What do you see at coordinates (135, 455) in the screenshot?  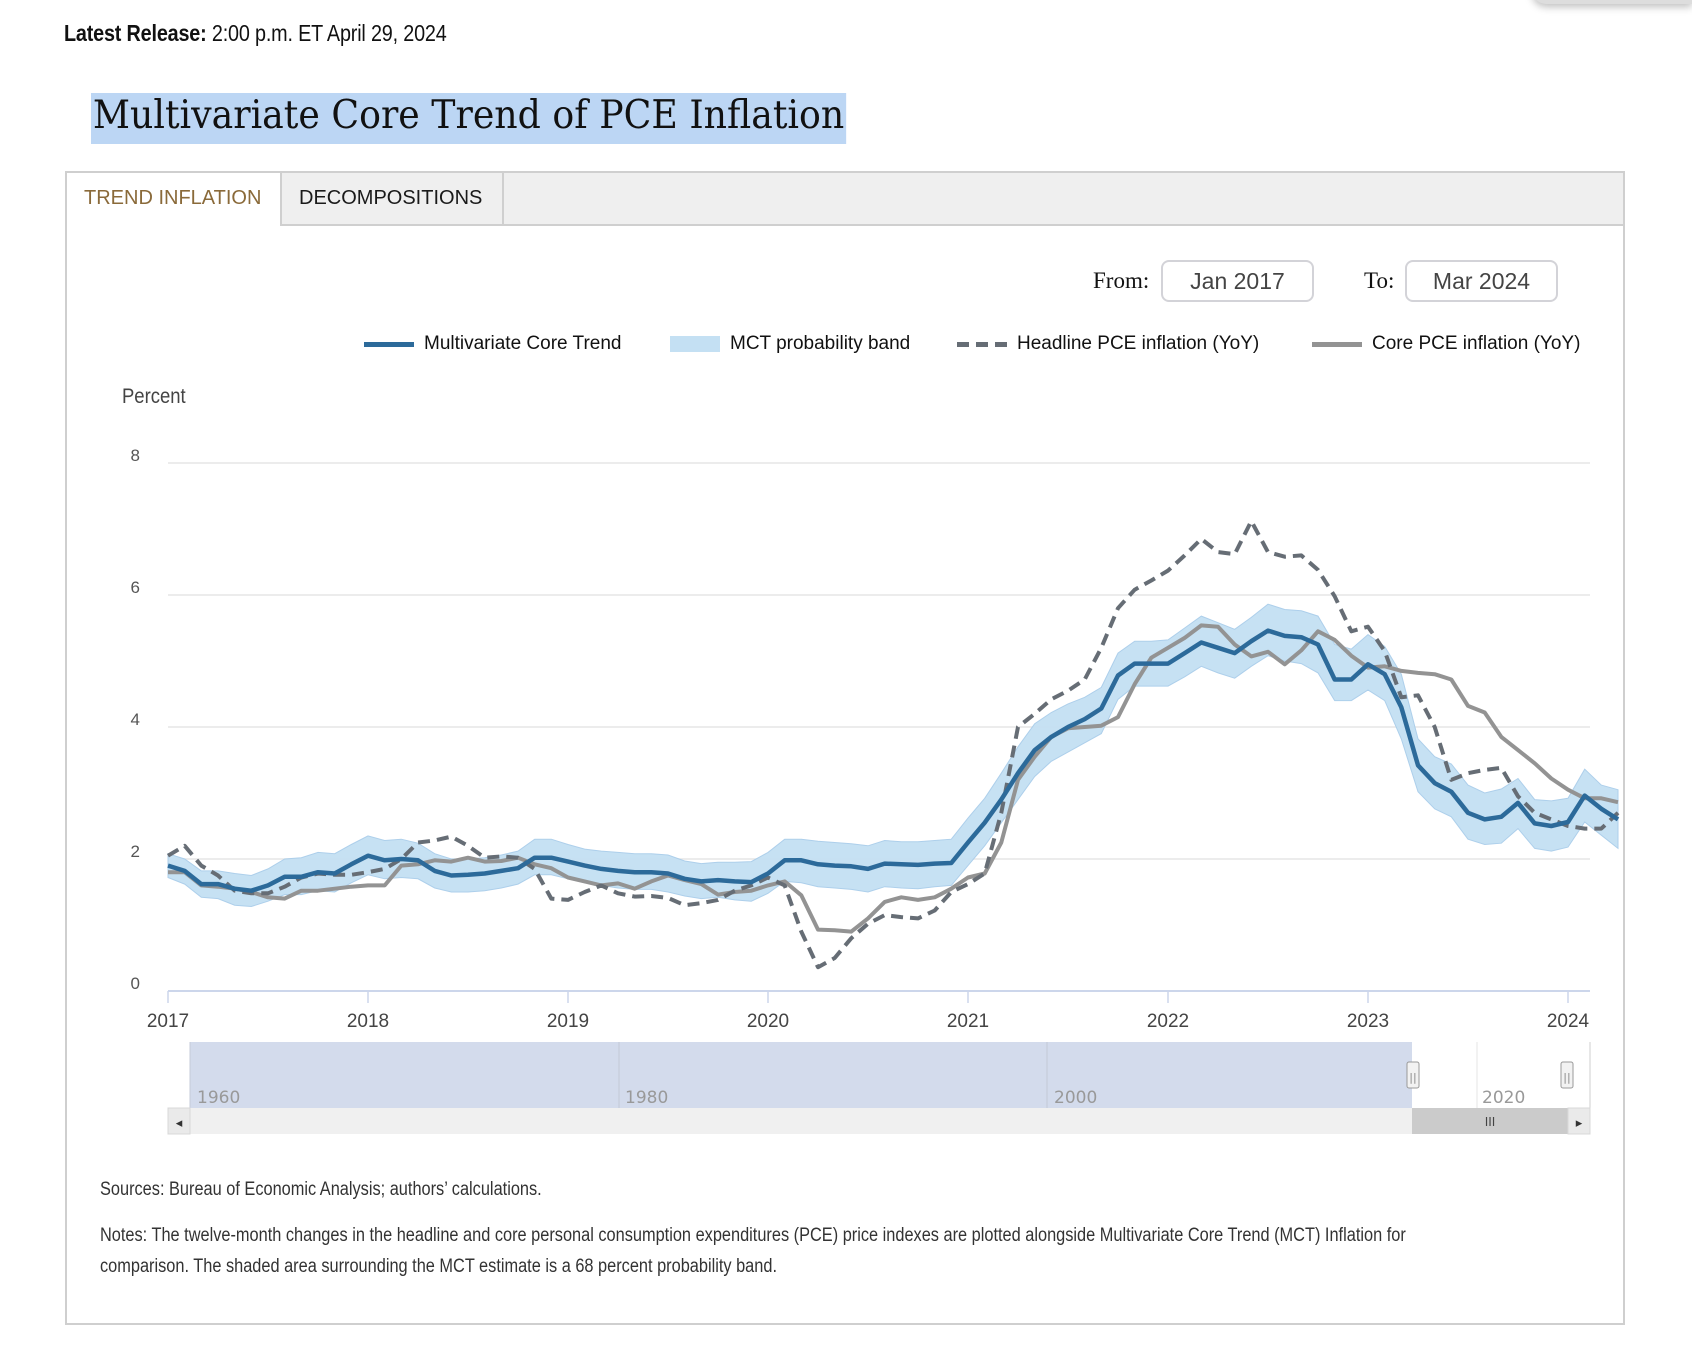 I see `y-tick-label: 8` at bounding box center [135, 455].